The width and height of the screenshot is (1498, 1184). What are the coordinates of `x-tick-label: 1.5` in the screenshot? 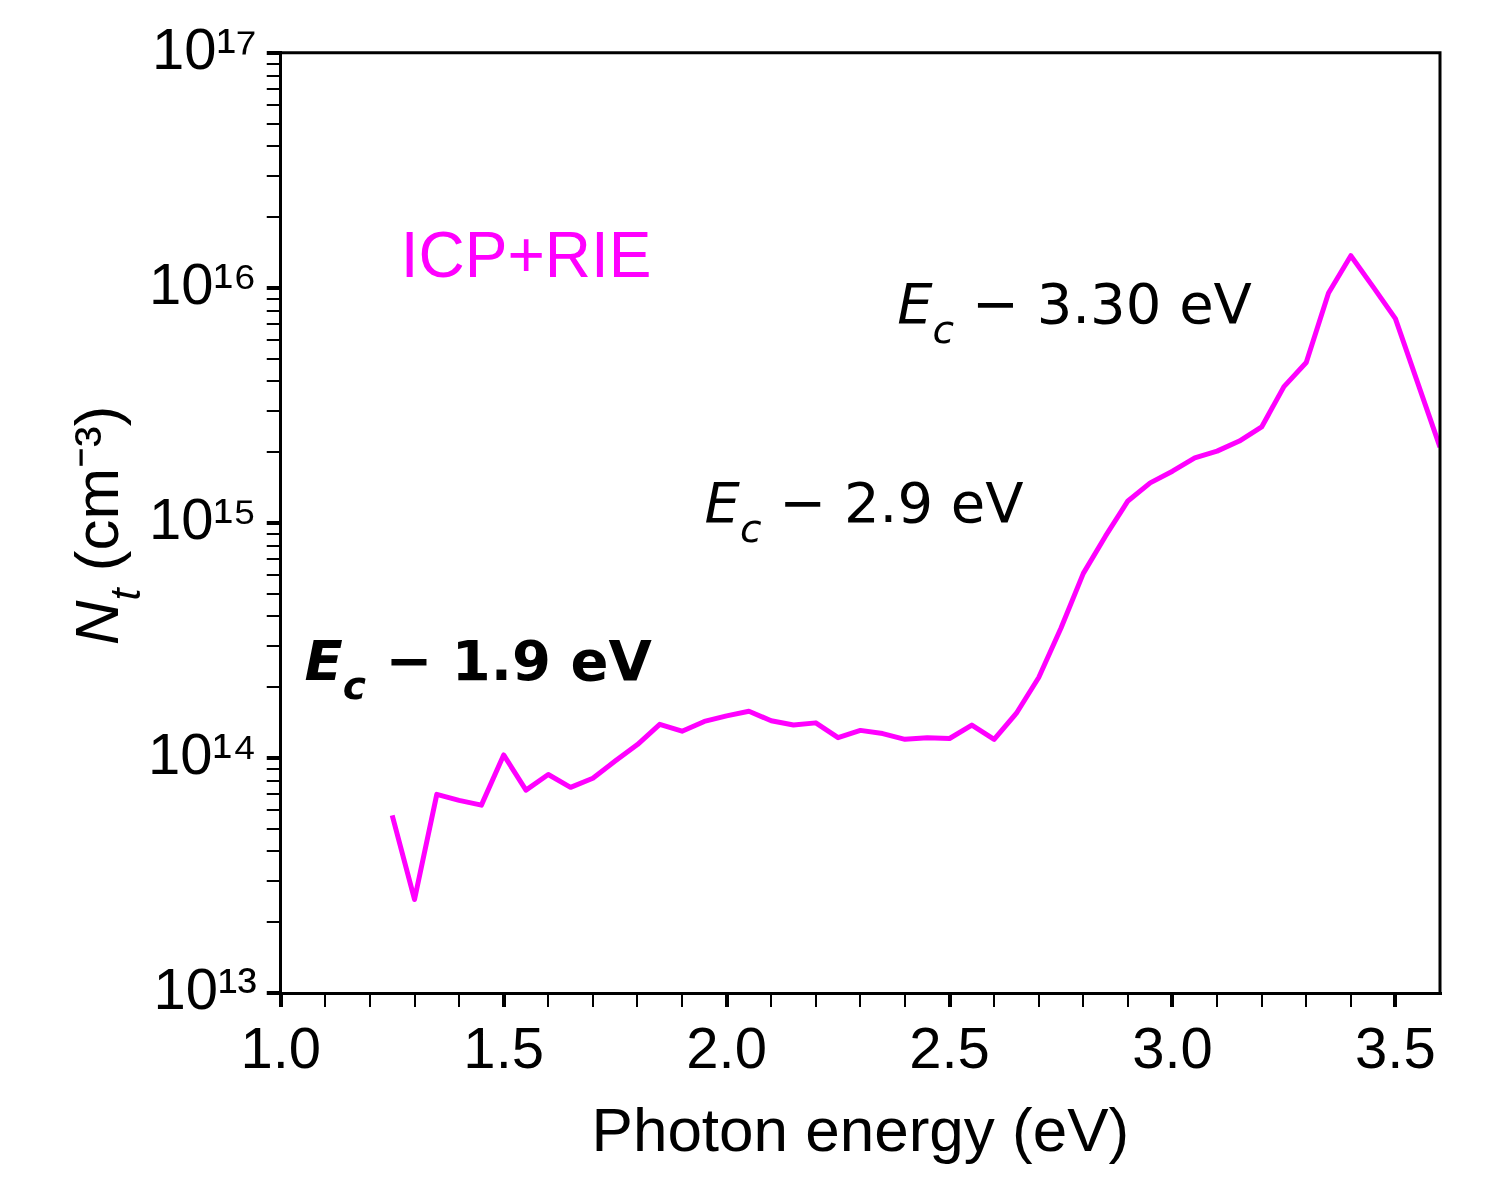 It's located at (503, 1047).